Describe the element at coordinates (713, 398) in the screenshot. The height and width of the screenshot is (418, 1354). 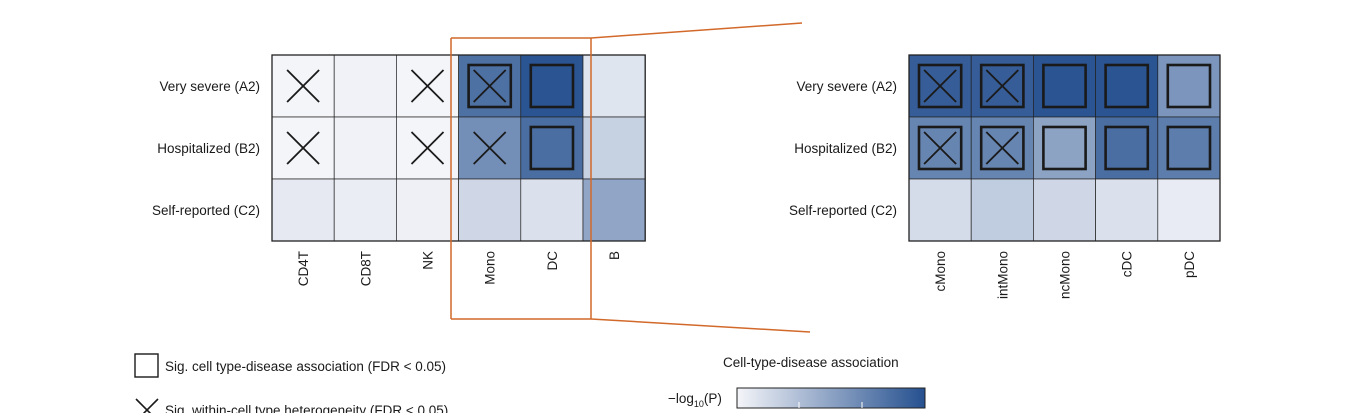
I see `colorbar-label-suffix: (P)` at that location.